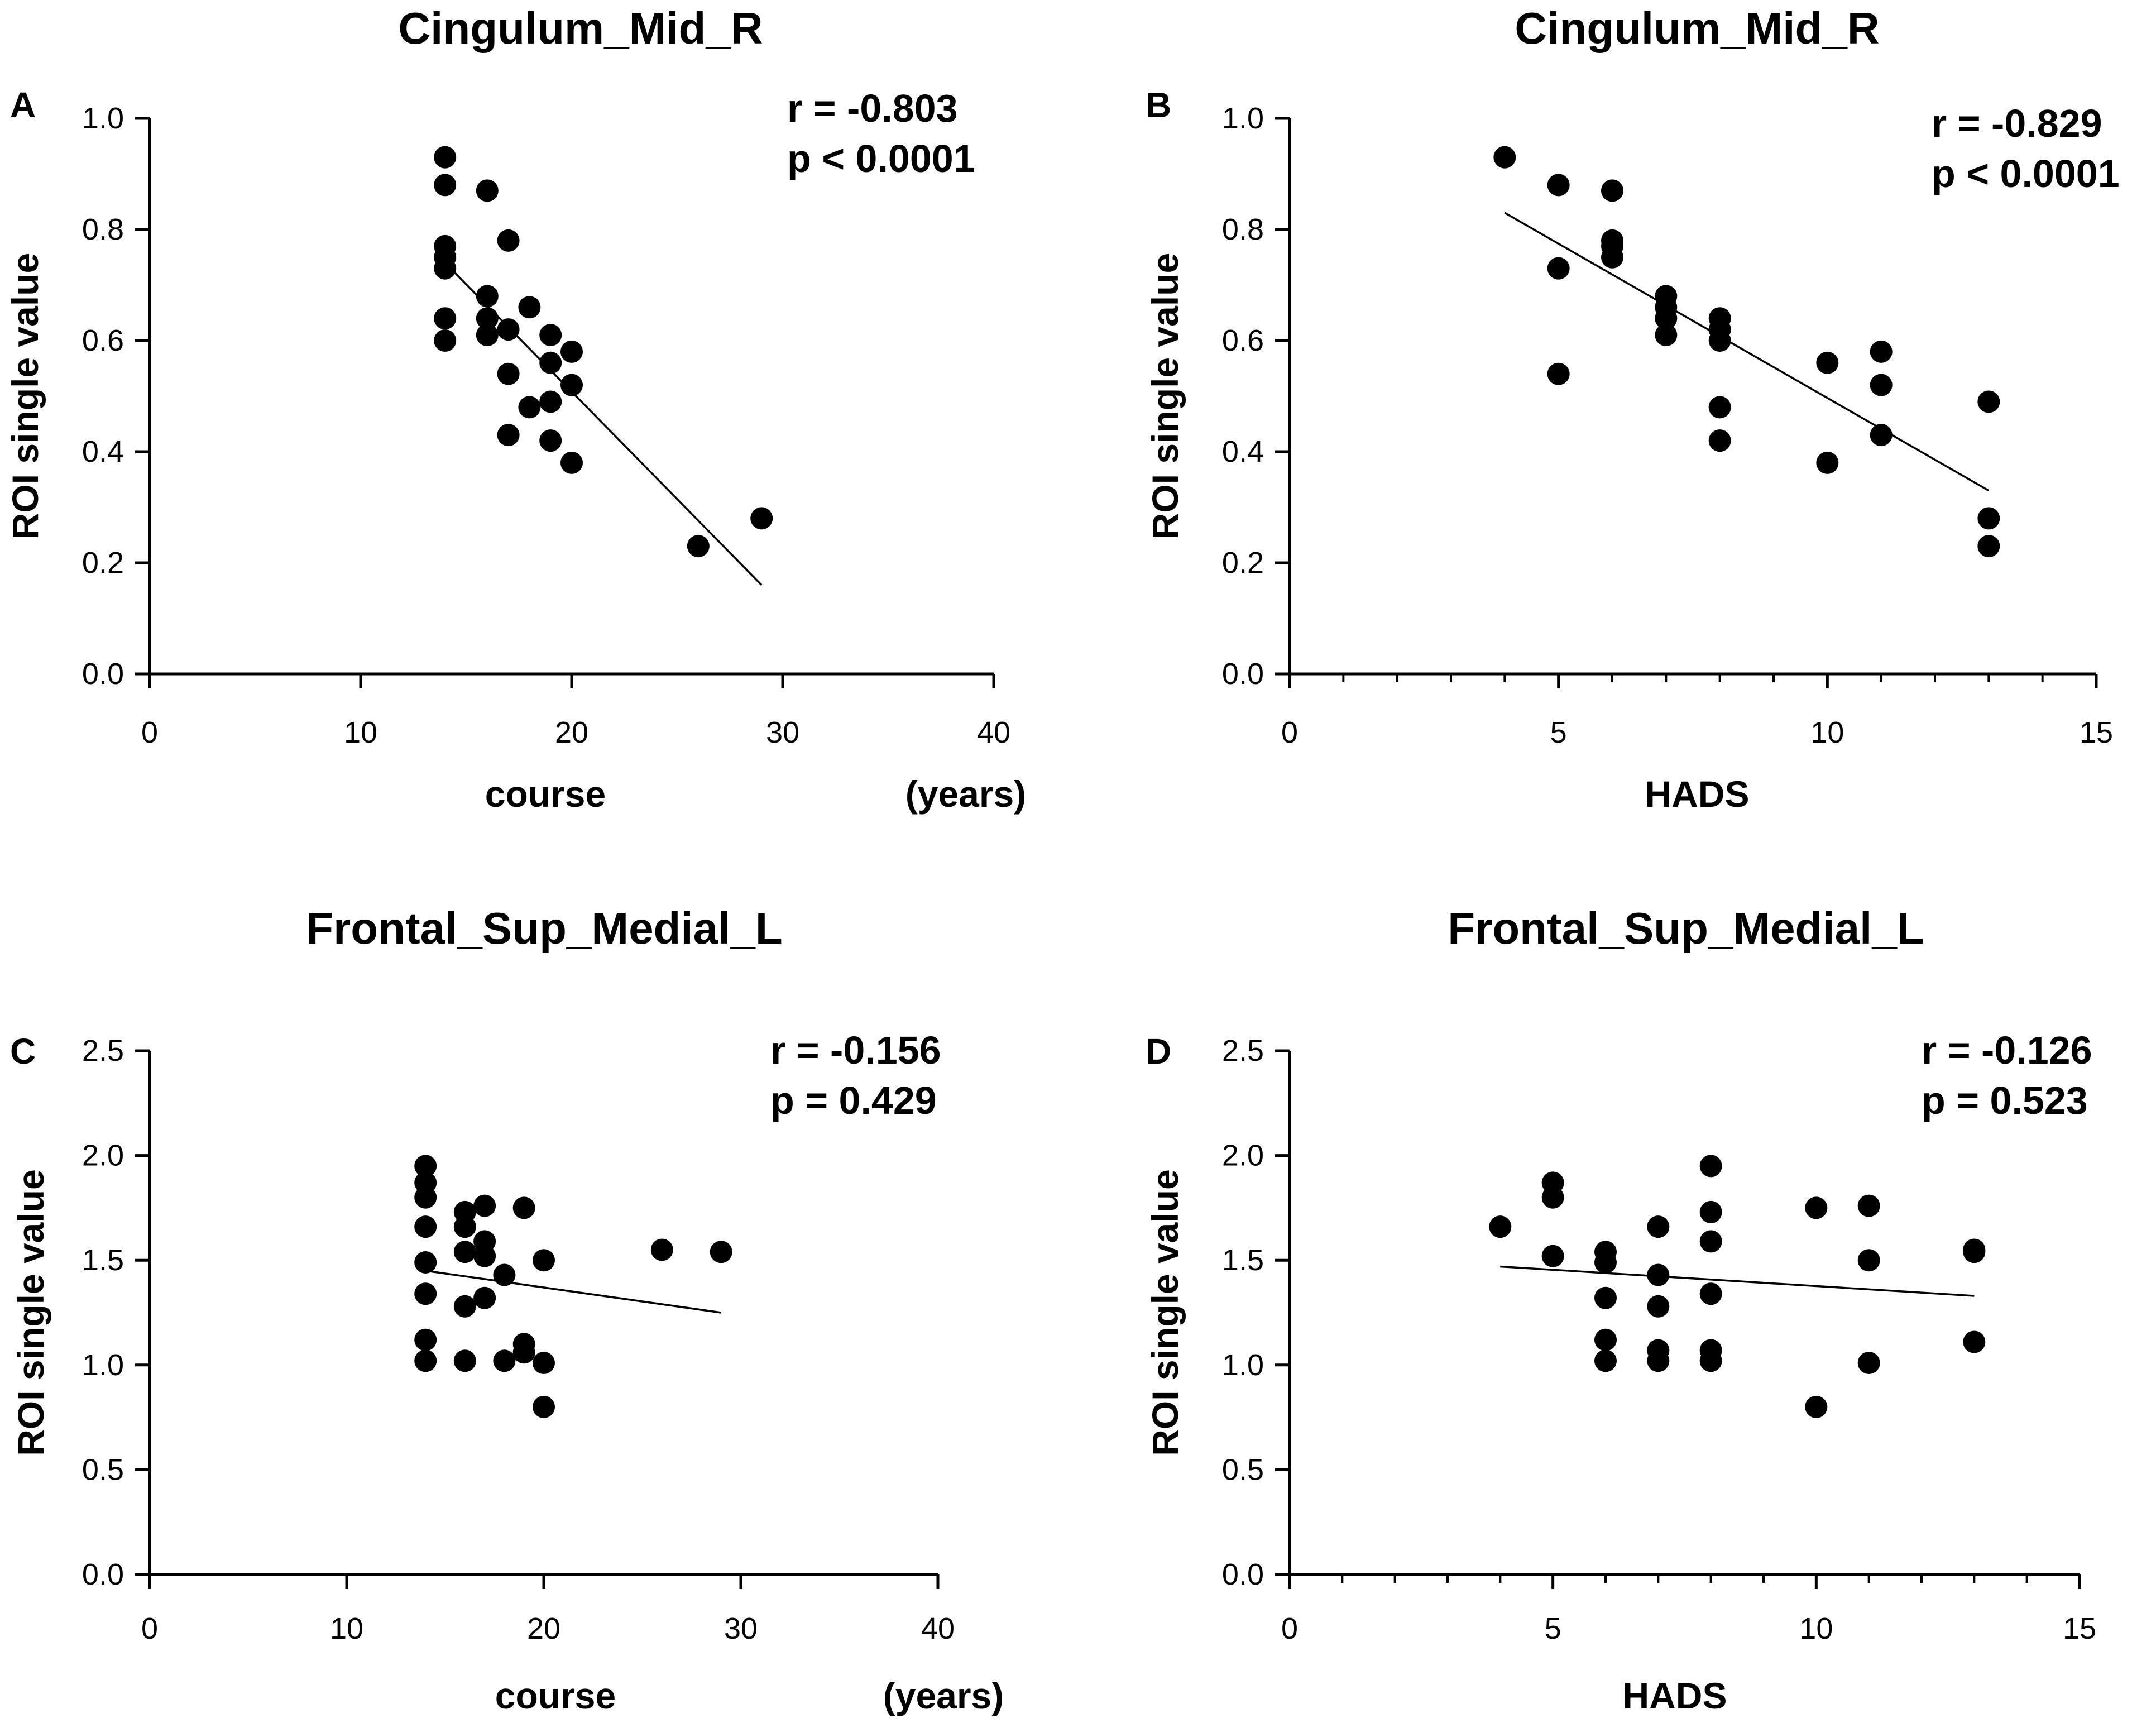  Describe the element at coordinates (1827, 732) in the screenshot. I see `x-tick-label-b: 10` at that location.